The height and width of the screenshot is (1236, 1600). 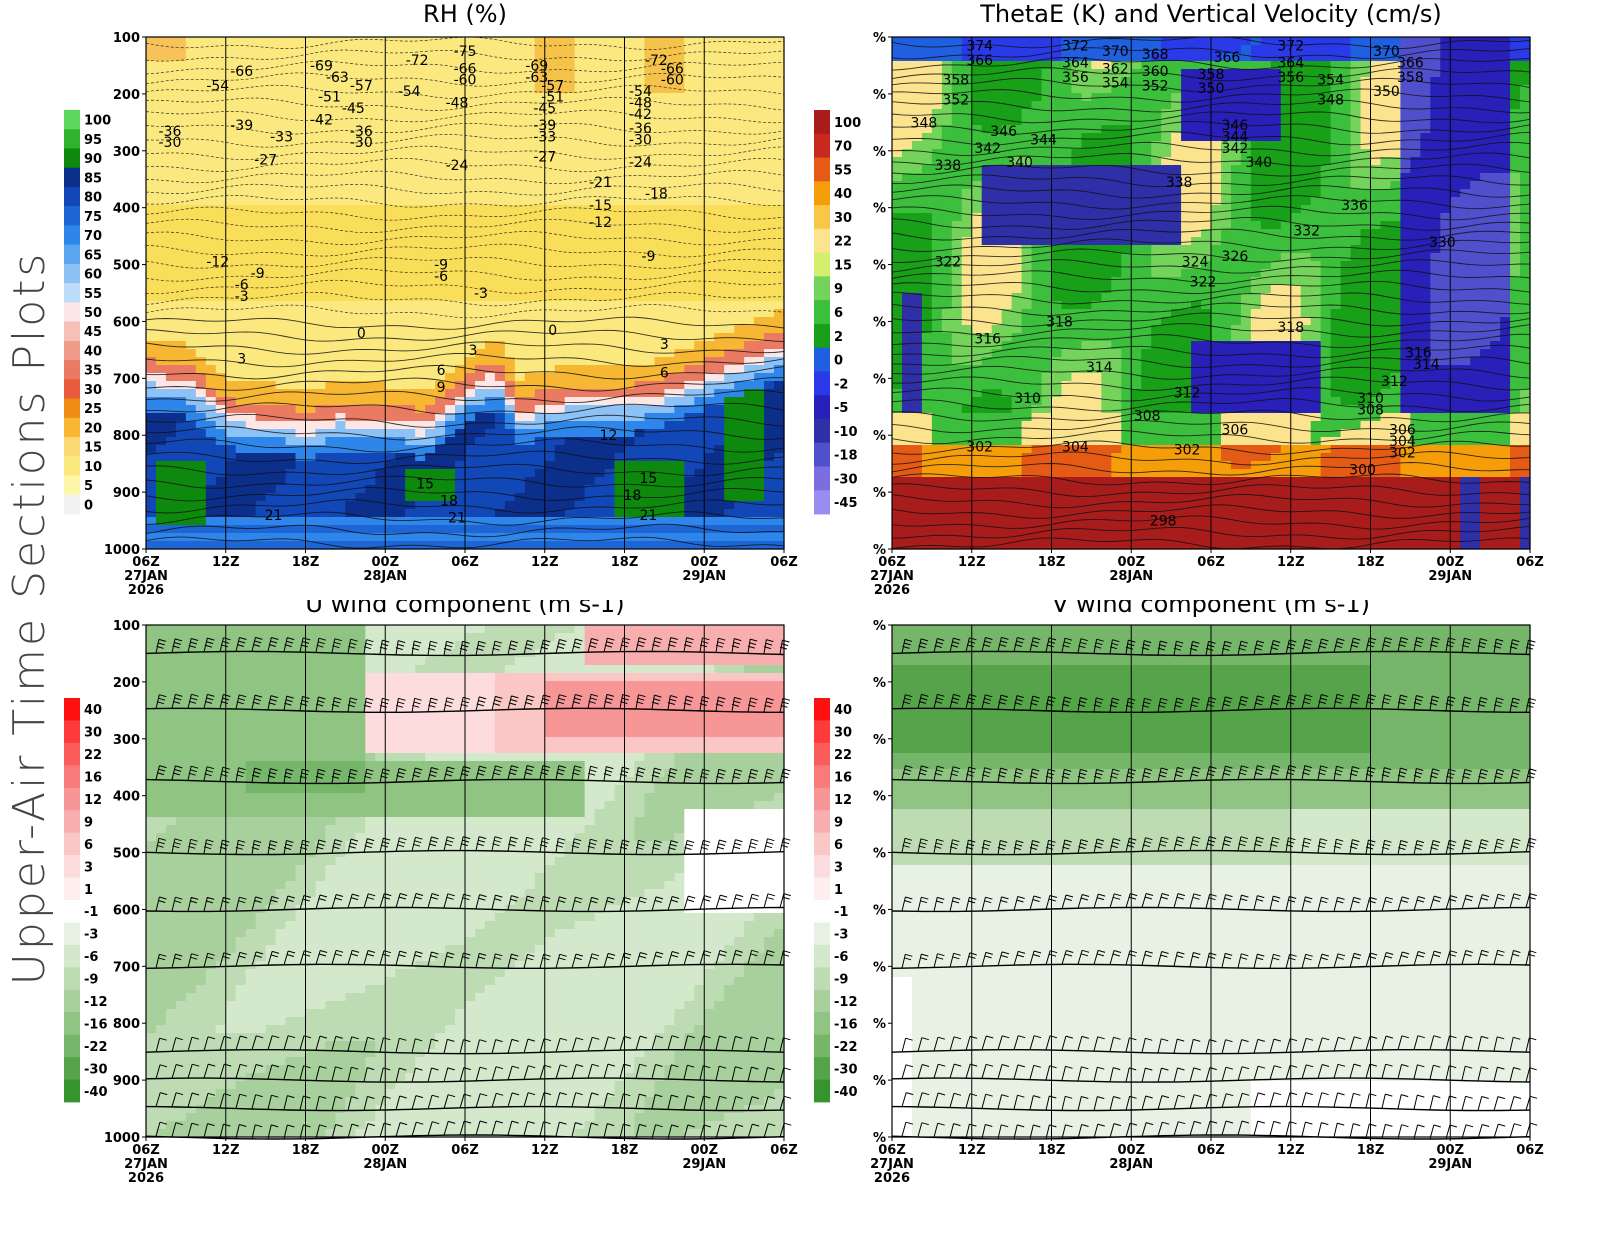 What do you see at coordinates (93, 428) in the screenshot?
I see `colorbar-label: 20` at bounding box center [93, 428].